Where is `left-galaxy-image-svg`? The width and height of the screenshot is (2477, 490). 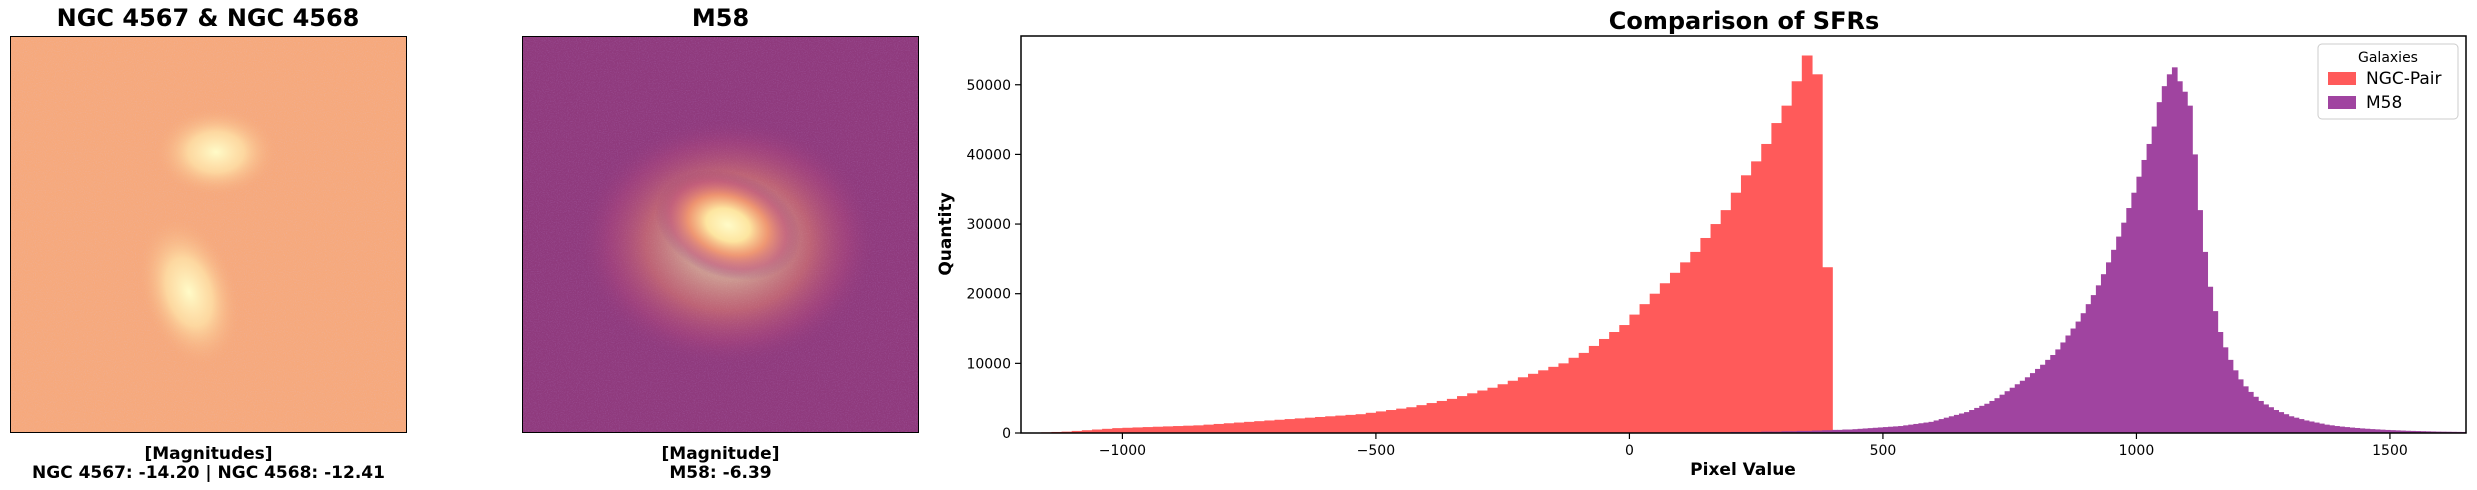 left-galaxy-image-svg is located at coordinates (208, 234).